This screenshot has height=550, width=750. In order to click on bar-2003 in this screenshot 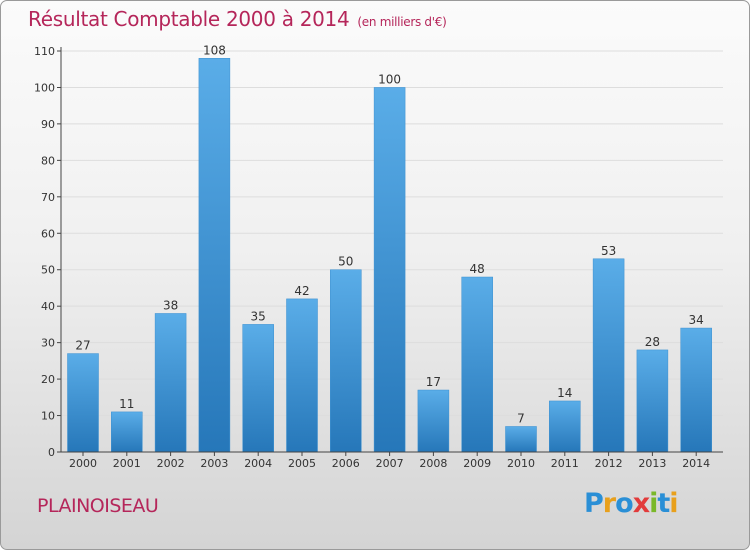, I will do `click(214, 255)`.